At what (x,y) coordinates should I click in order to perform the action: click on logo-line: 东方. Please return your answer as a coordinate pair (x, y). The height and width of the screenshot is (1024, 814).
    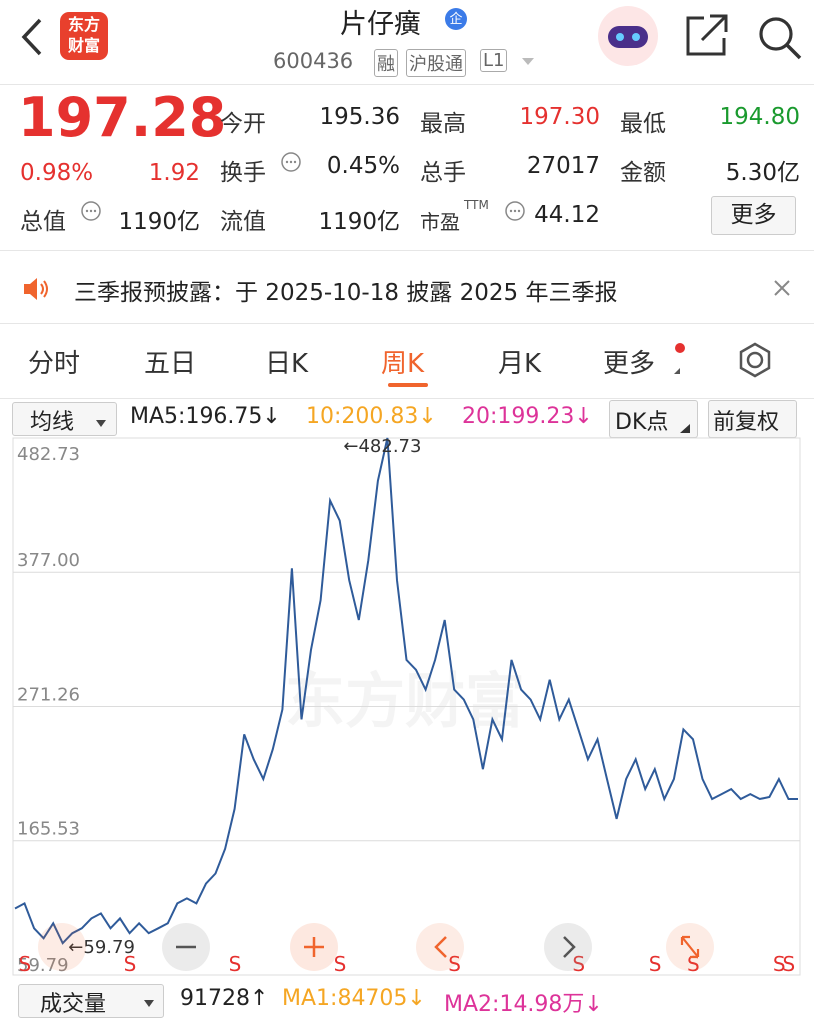
    Looking at the image, I should click on (83, 24).